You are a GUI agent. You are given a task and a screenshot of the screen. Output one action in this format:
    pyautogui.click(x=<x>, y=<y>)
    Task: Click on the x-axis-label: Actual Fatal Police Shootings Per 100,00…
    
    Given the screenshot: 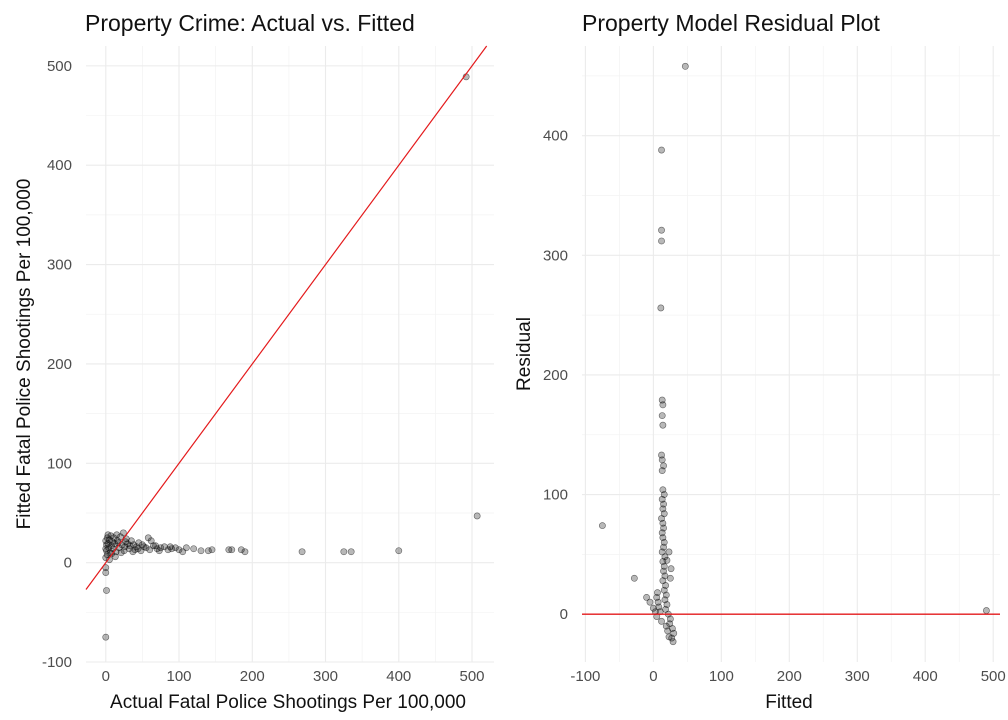 What is the action you would take?
    pyautogui.click(x=288, y=702)
    